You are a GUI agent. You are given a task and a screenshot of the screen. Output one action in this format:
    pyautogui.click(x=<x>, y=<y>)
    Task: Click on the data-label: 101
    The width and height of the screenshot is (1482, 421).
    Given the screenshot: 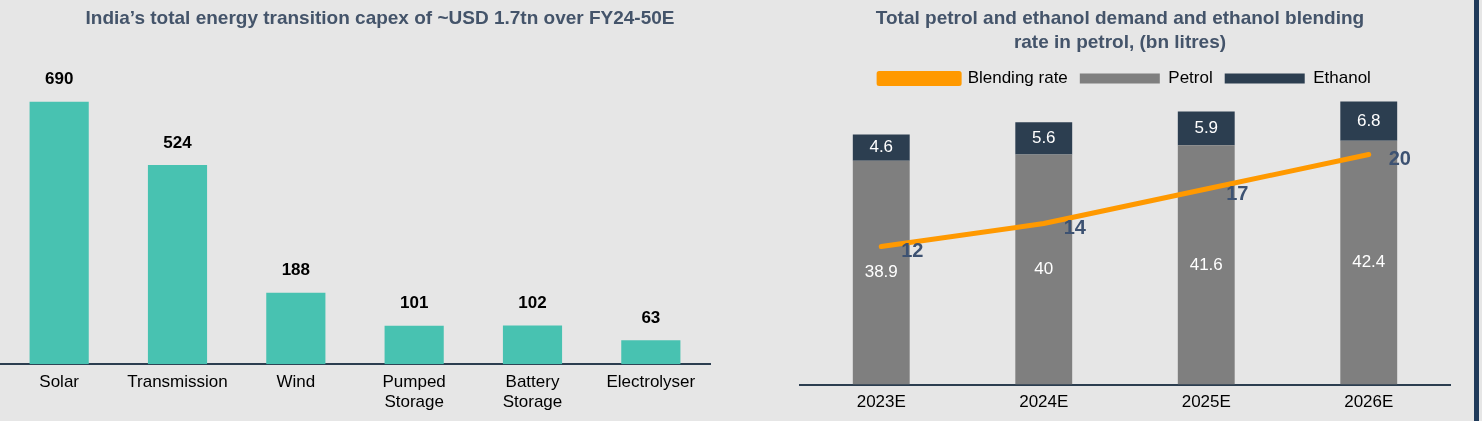 What is the action you would take?
    pyautogui.click(x=414, y=303)
    